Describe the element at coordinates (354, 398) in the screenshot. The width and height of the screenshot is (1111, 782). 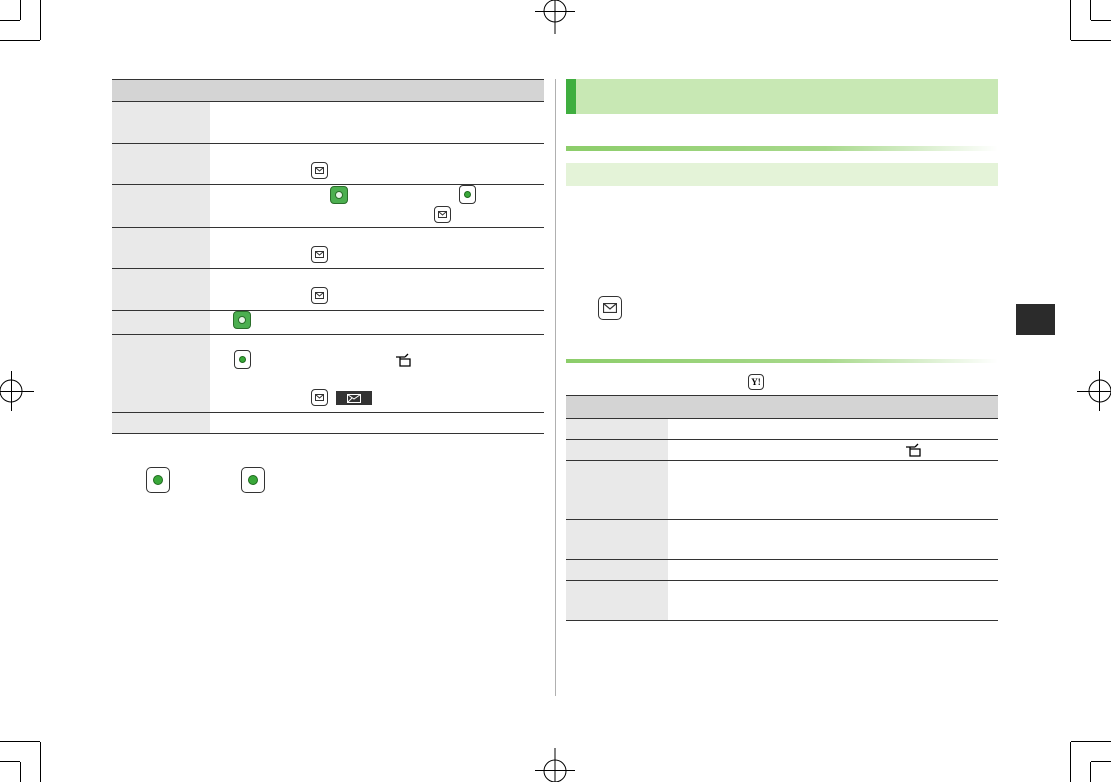
I see `mail-softkey-icon` at that location.